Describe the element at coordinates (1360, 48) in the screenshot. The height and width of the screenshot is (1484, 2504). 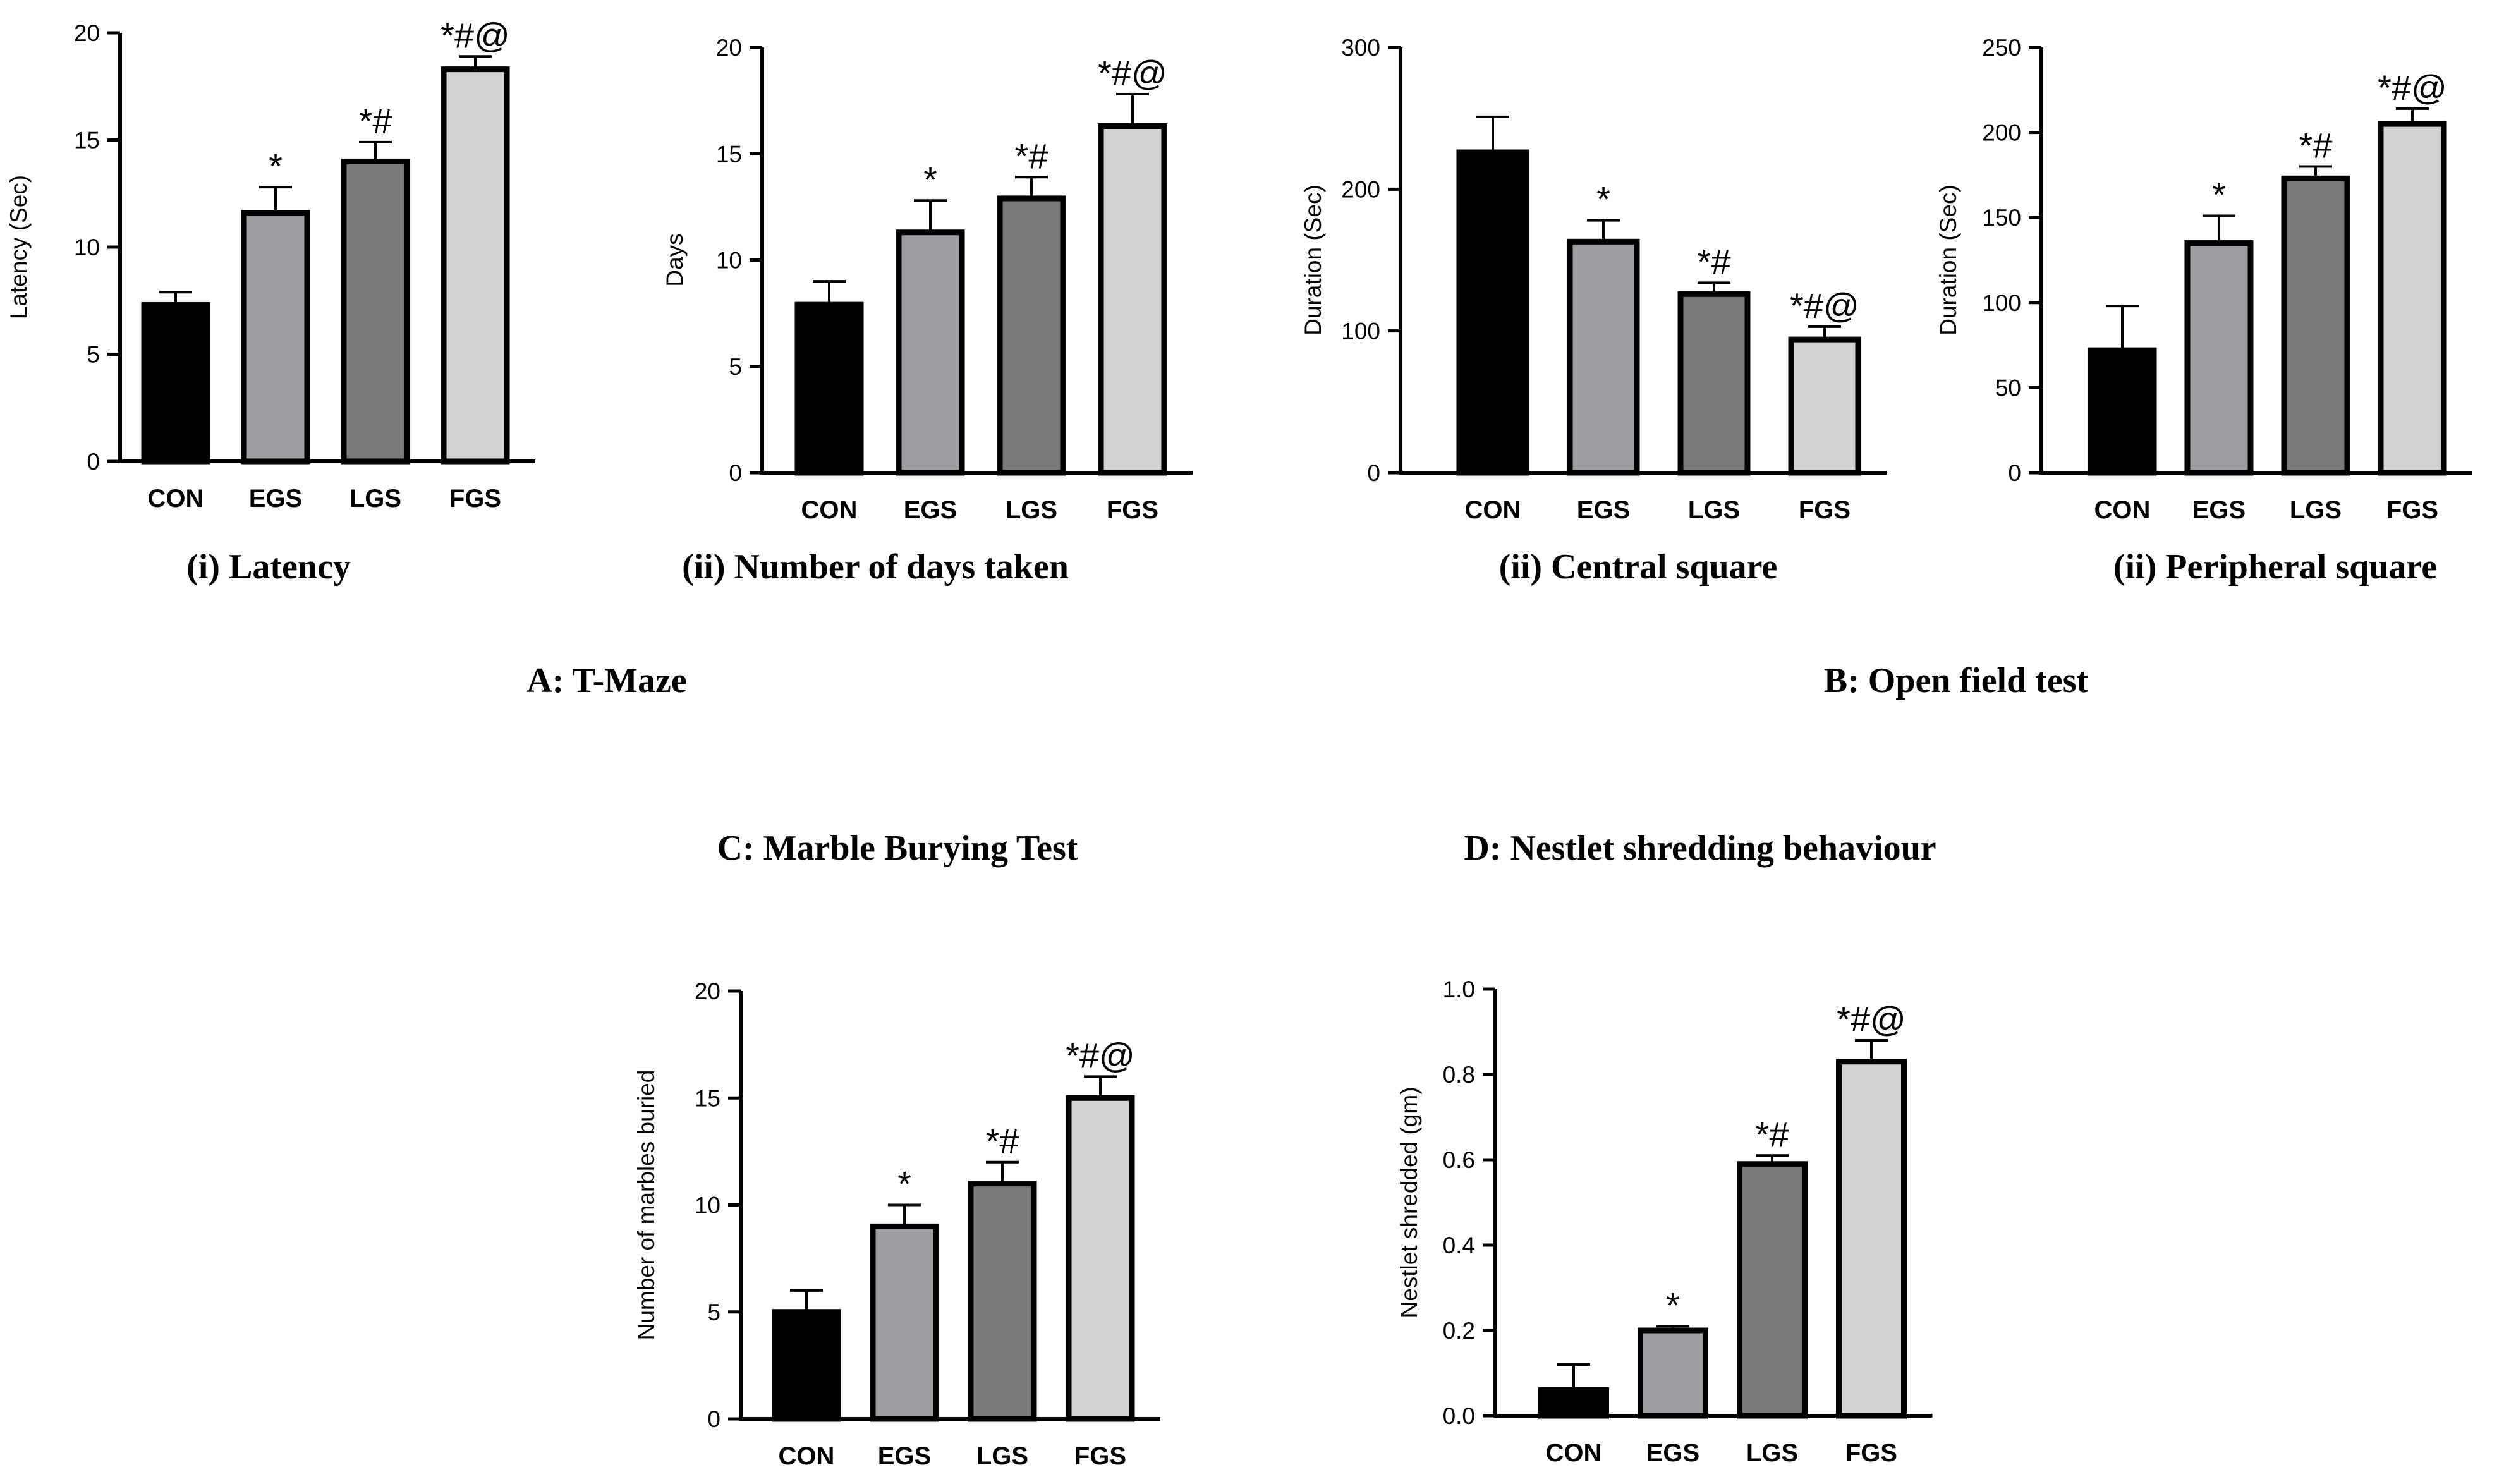
I see `y-tick-label: 300` at that location.